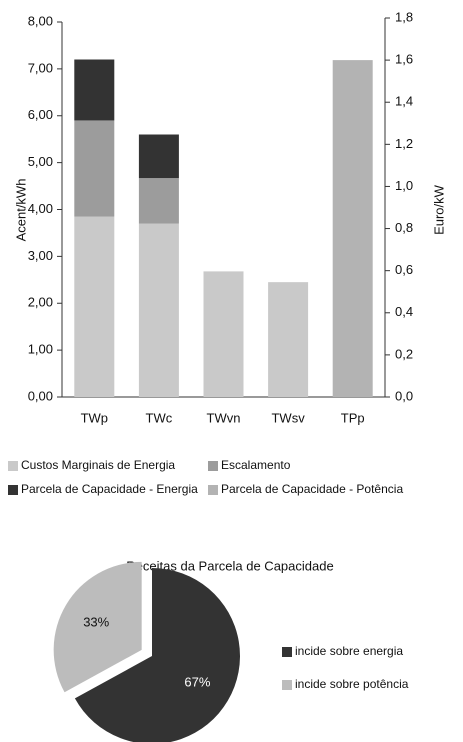 The height and width of the screenshot is (742, 463). Describe the element at coordinates (20, 210) in the screenshot. I see `y-axis-label: Acent/kWh` at that location.